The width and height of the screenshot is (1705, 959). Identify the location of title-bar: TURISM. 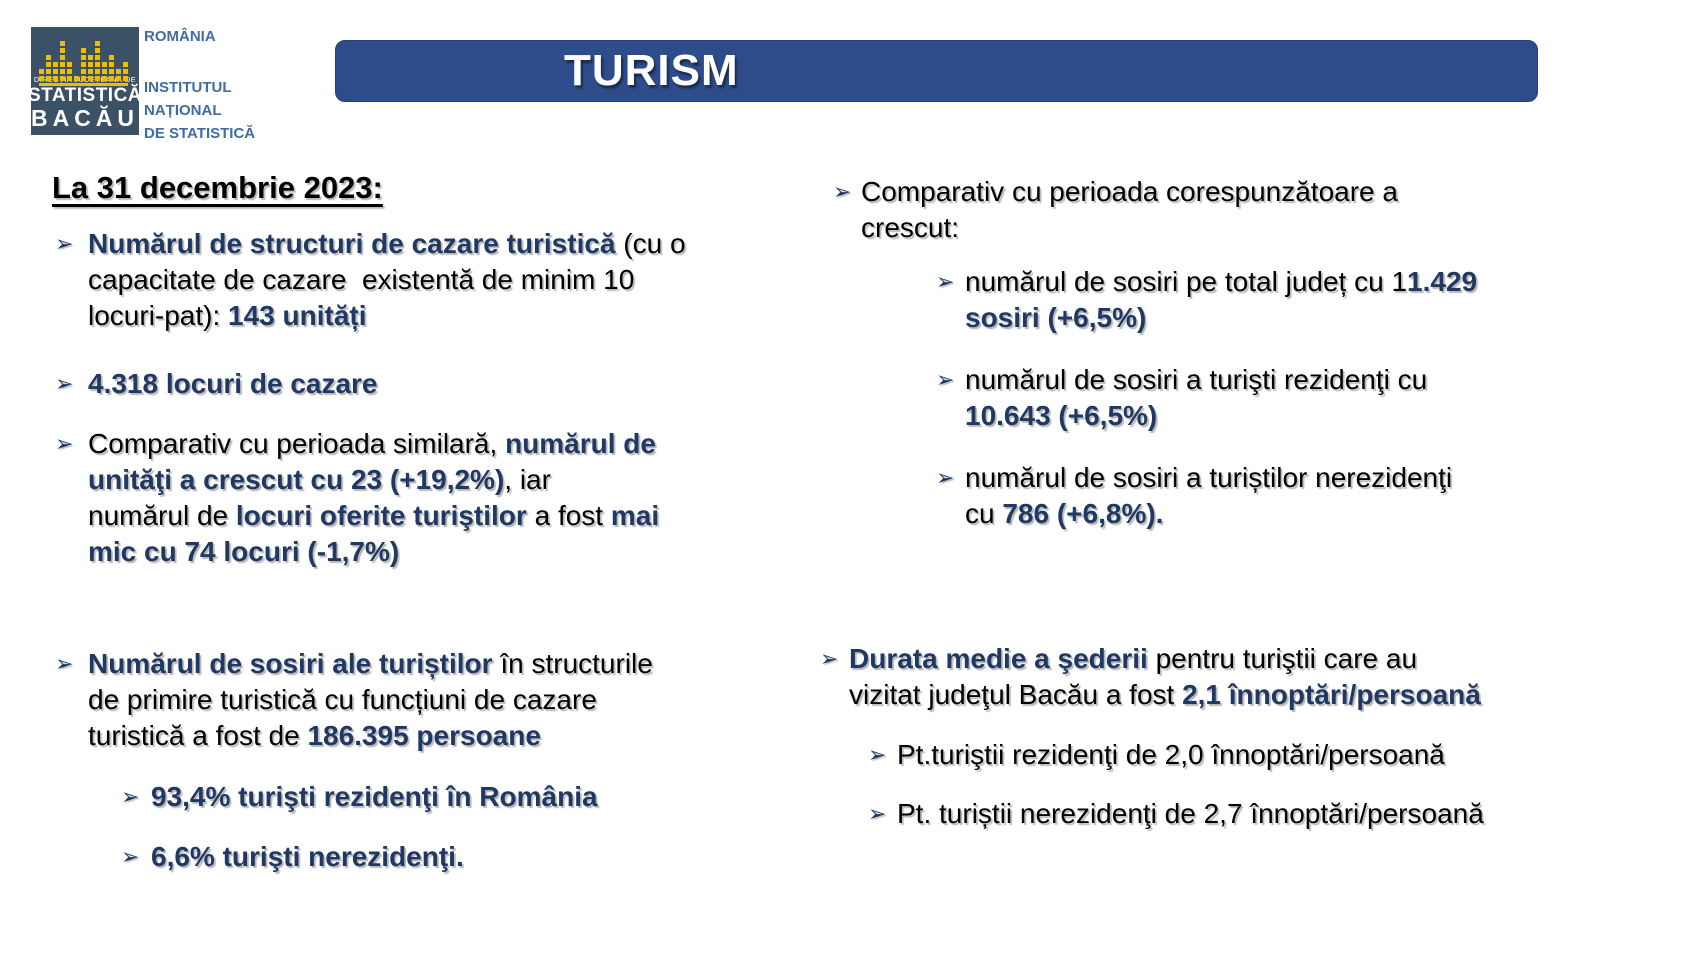
(936, 71).